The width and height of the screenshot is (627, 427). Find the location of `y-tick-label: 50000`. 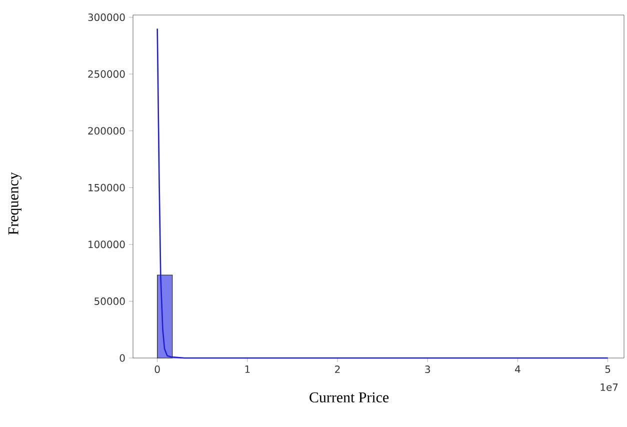

y-tick-label: 50000 is located at coordinates (109, 301).